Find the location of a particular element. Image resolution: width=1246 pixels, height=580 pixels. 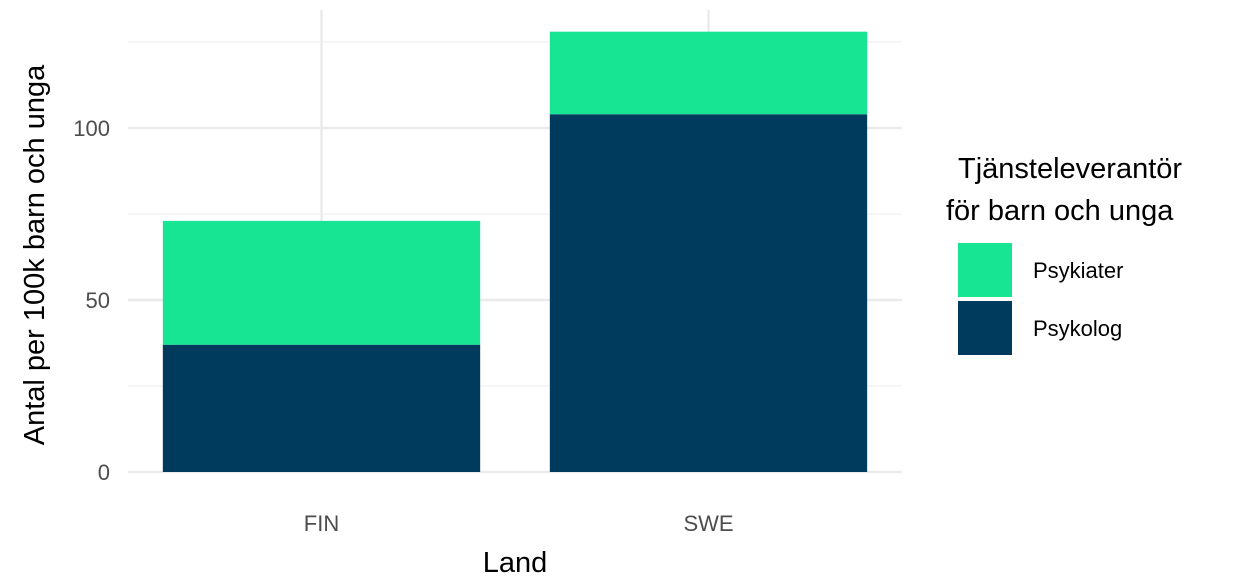

x-axis-ticks: FIN SWE is located at coordinates (519, 523).